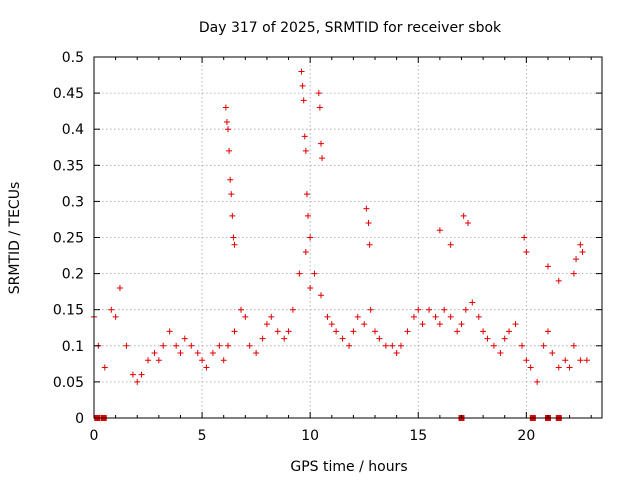 This screenshot has height=480, width=640. What do you see at coordinates (73, 275) in the screenshot?
I see `y-tick-label: 0.2` at bounding box center [73, 275].